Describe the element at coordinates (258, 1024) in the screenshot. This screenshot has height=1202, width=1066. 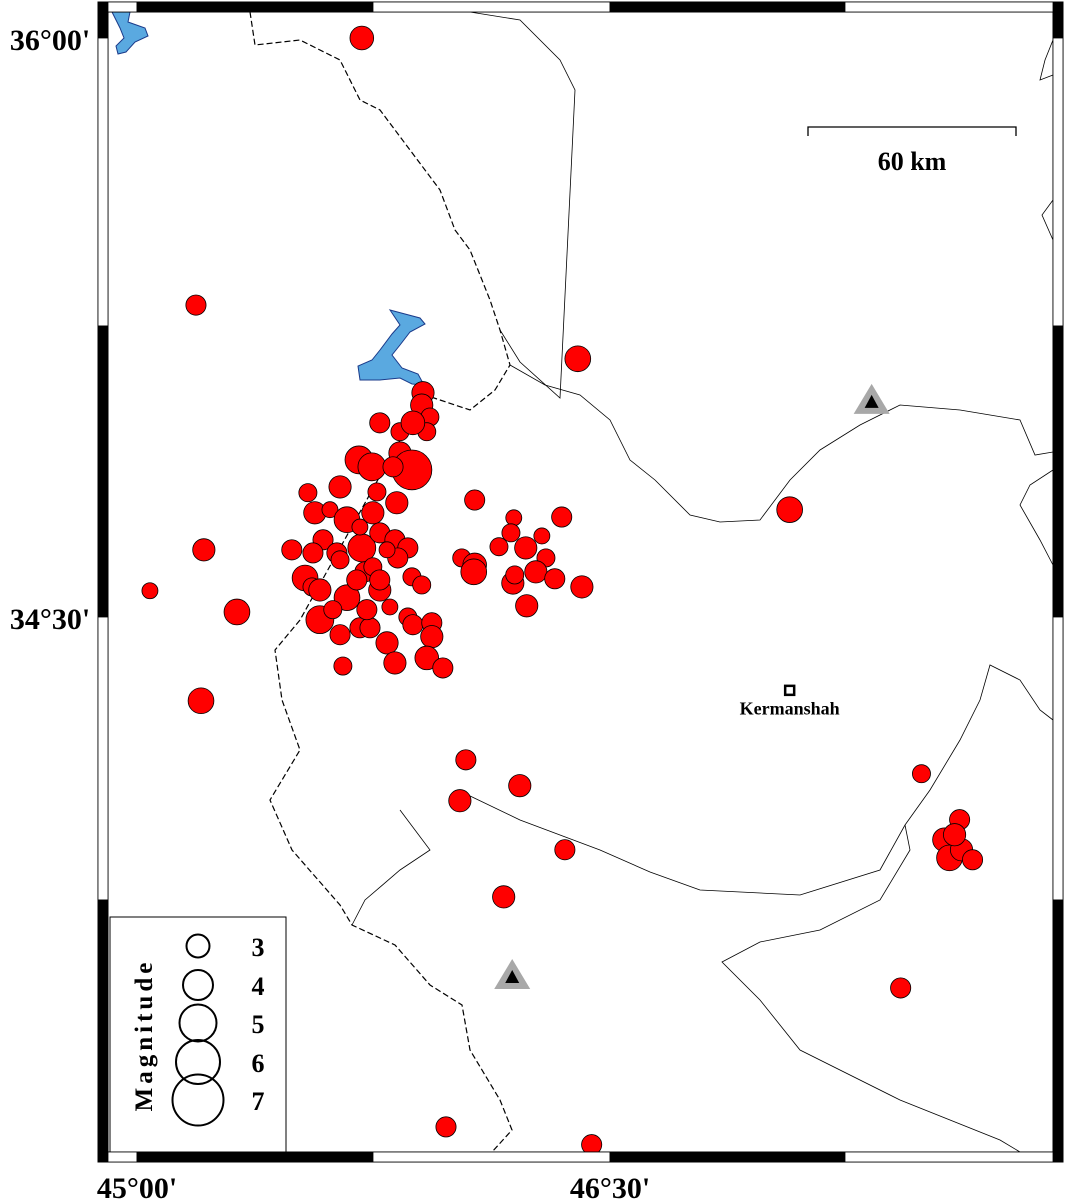
I see `legend-label: 5` at that location.